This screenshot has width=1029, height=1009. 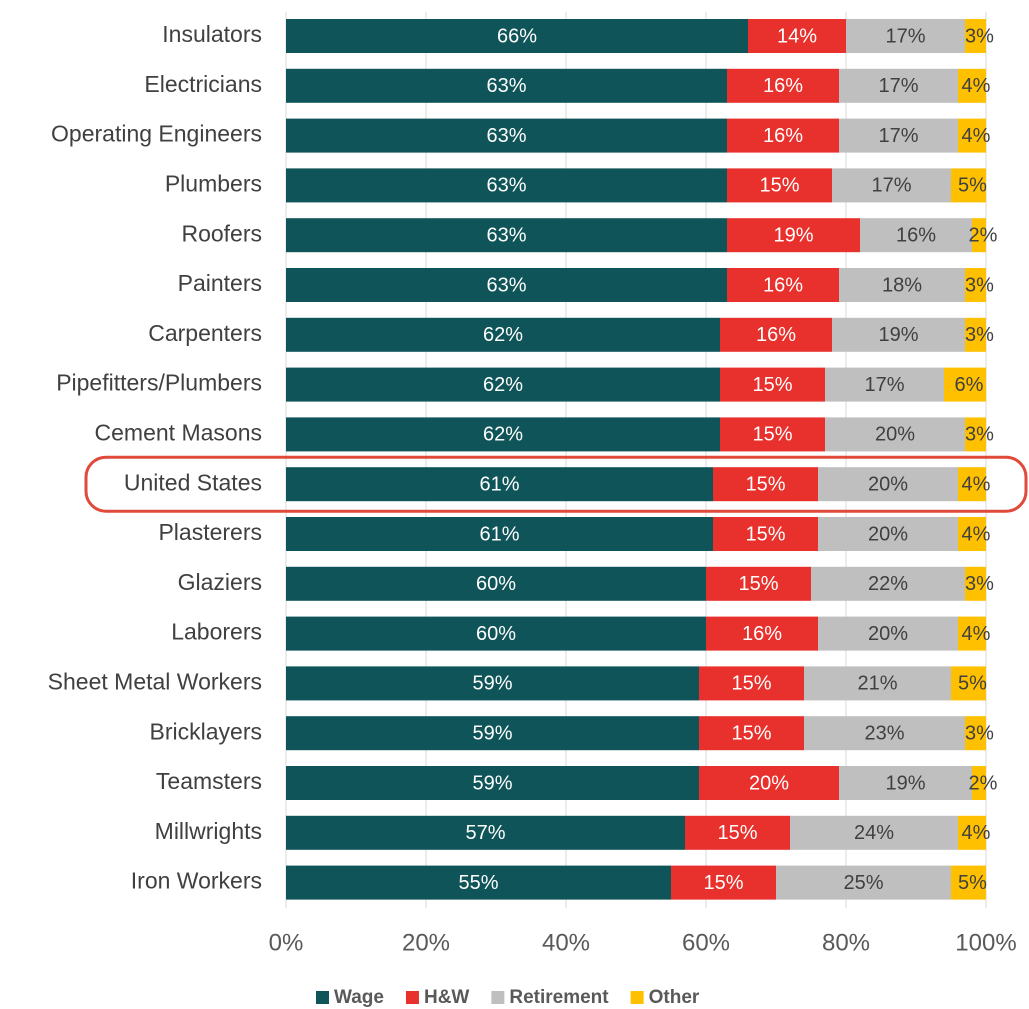 What do you see at coordinates (874, 833) in the screenshot?
I see `data-label: 24%` at bounding box center [874, 833].